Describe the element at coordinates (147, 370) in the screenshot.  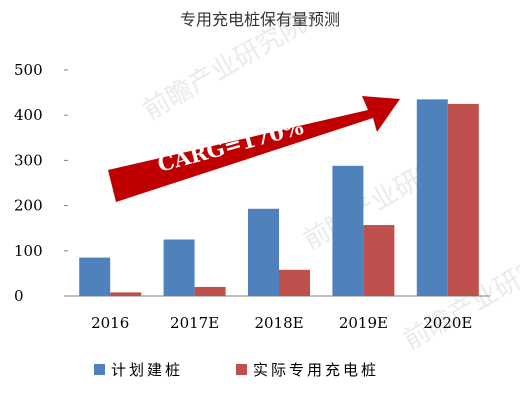
I see `legend-label: 计划建桩` at that location.